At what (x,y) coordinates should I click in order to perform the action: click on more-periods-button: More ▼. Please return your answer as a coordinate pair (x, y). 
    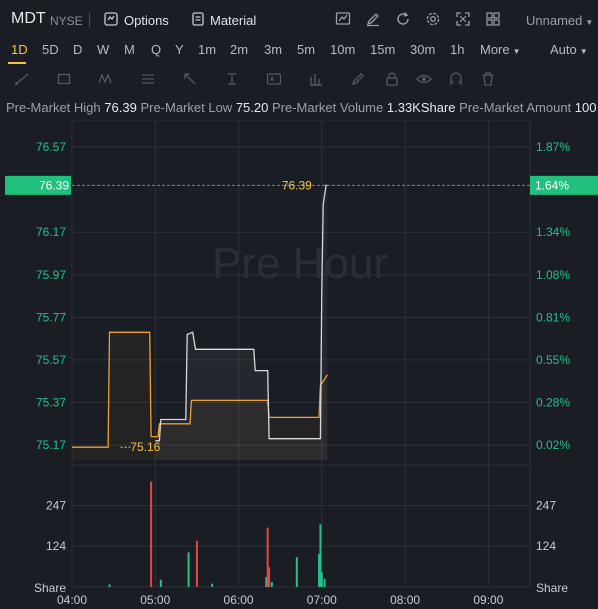
    Looking at the image, I should click on (500, 49).